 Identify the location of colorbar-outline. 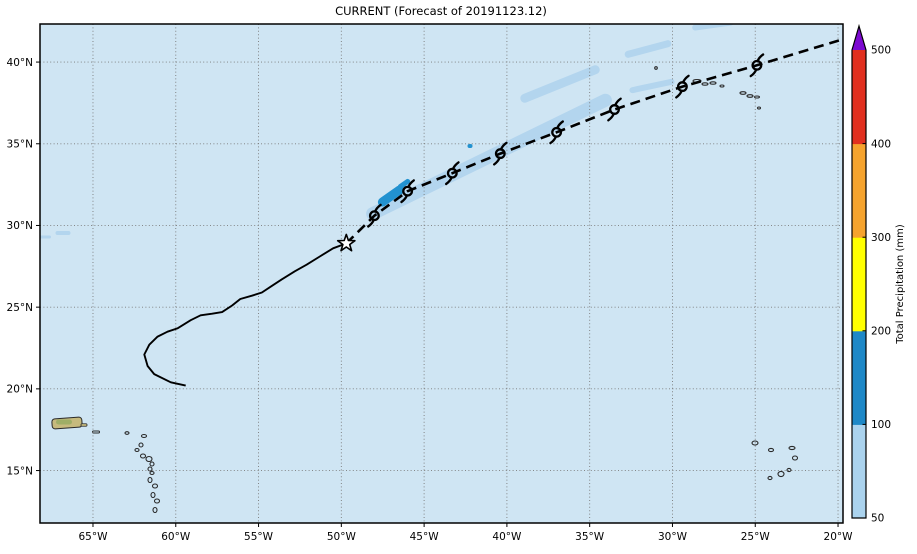
(859, 271).